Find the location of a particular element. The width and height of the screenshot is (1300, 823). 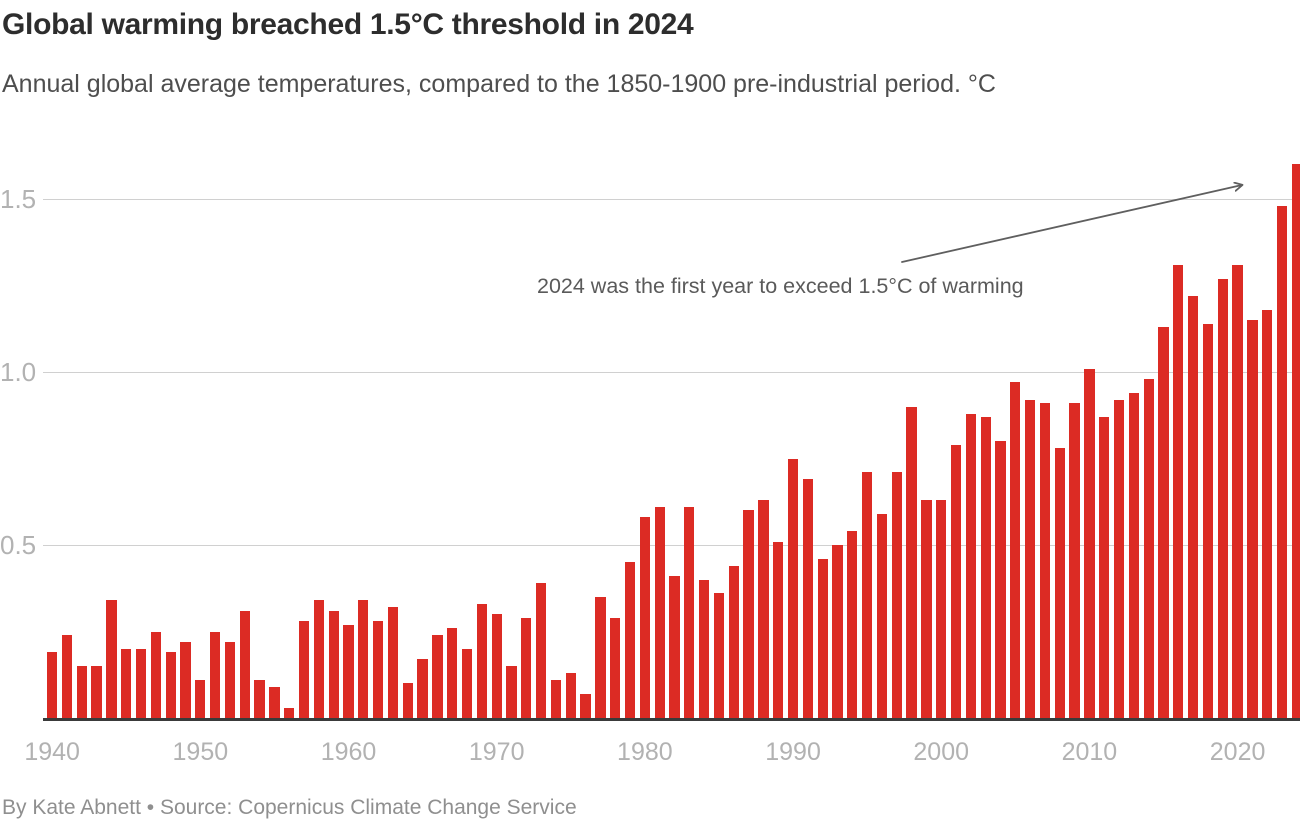

x-tick-label: 2000 is located at coordinates (941, 752).